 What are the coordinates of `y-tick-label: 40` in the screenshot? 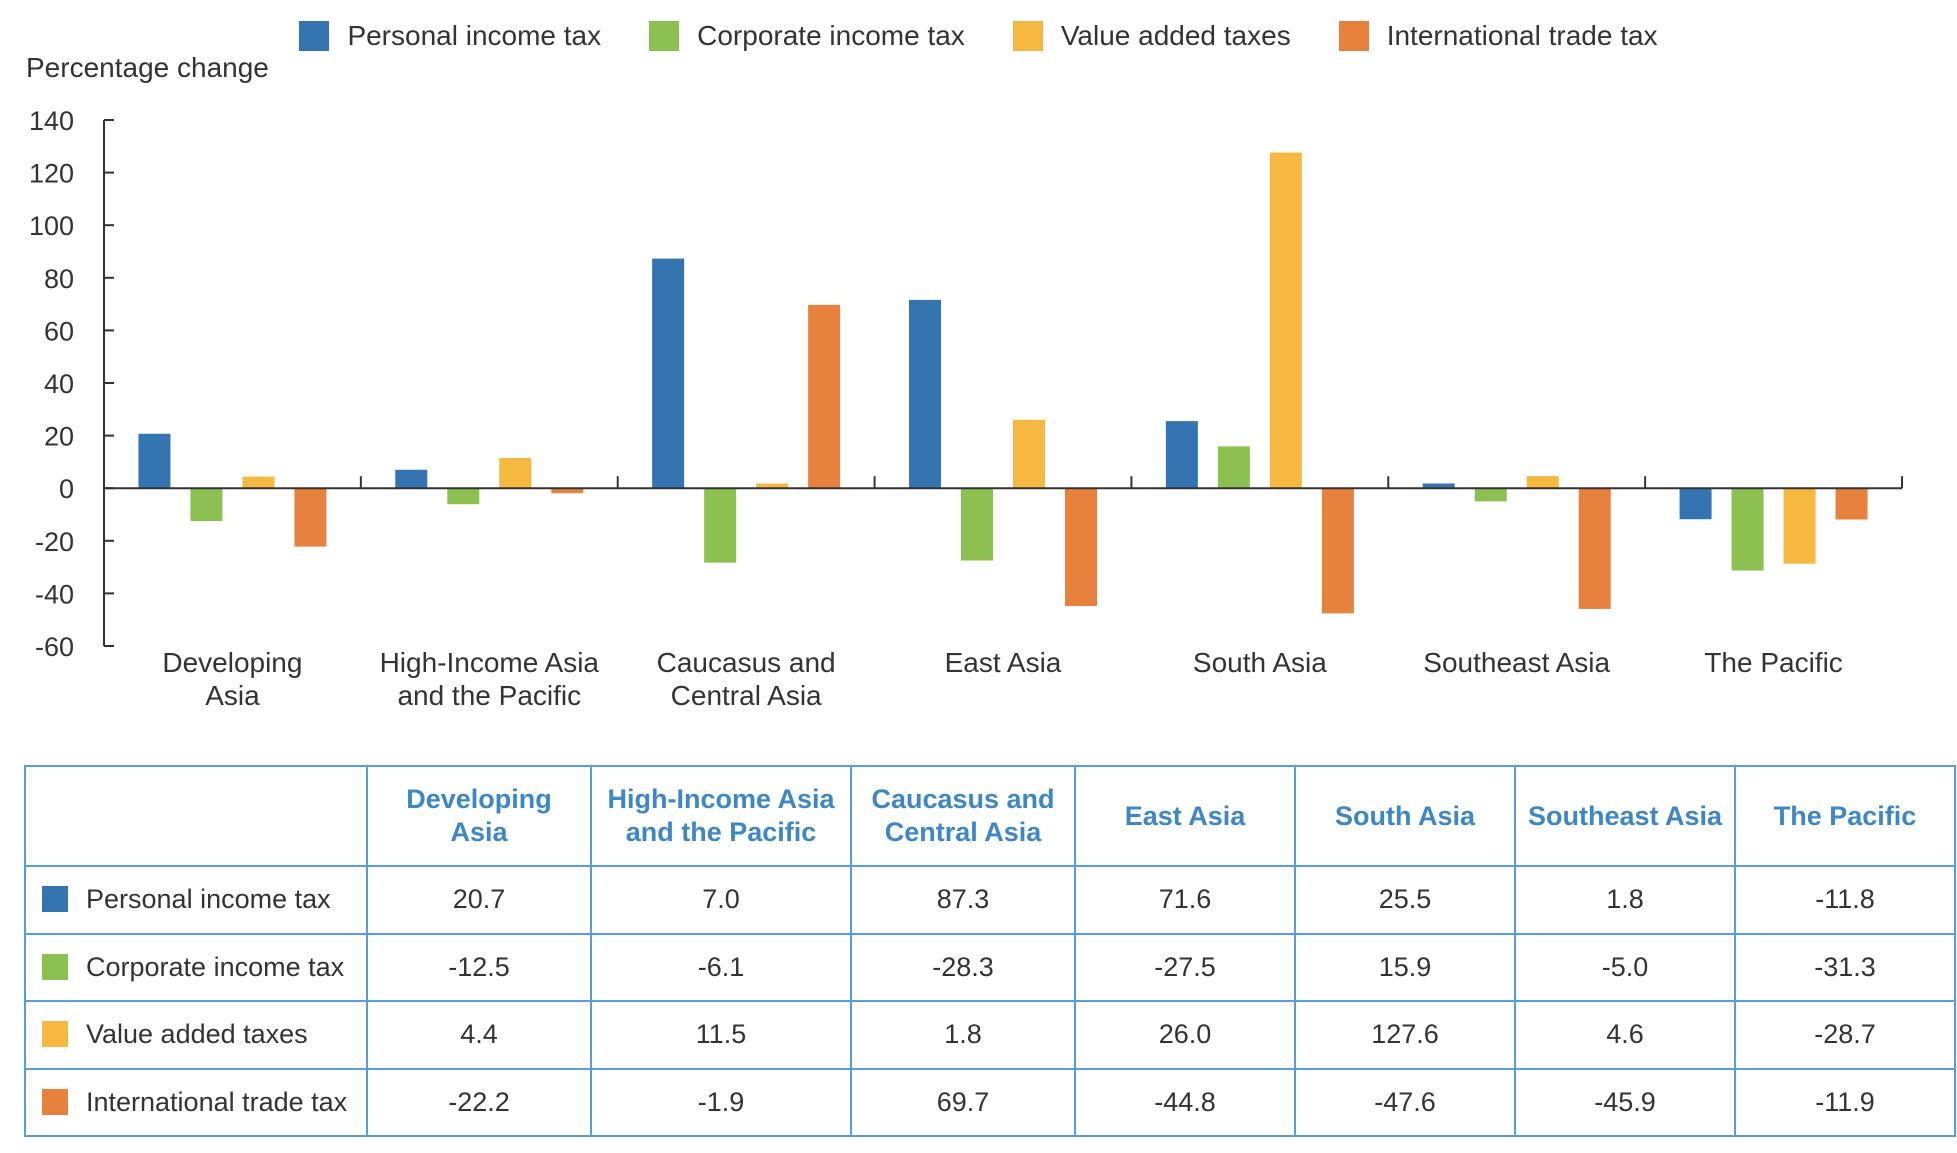 It's located at (59, 384).